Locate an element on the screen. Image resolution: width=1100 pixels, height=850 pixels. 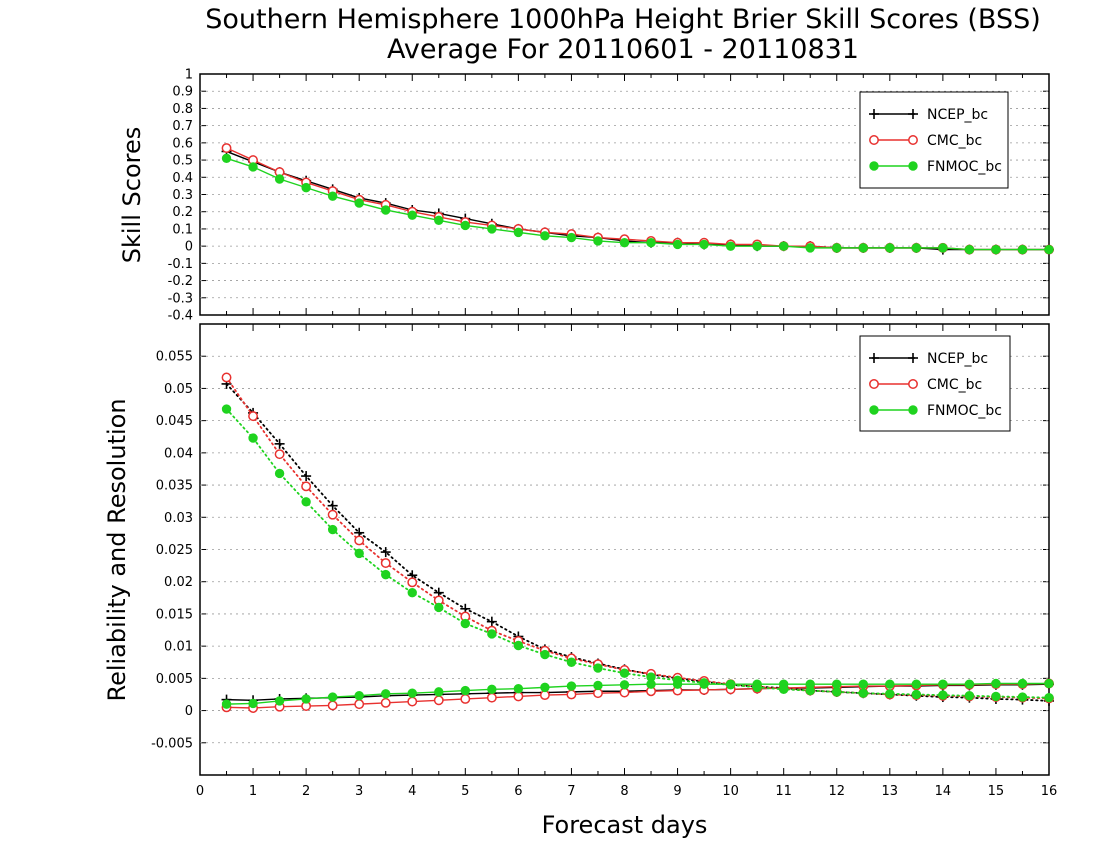
y-tick-label: 0.025 is located at coordinates (174, 550).